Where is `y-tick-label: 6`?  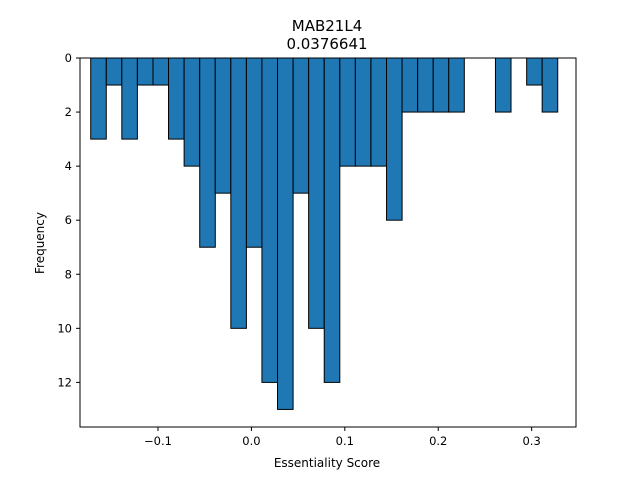
y-tick-label: 6 is located at coordinates (68, 220).